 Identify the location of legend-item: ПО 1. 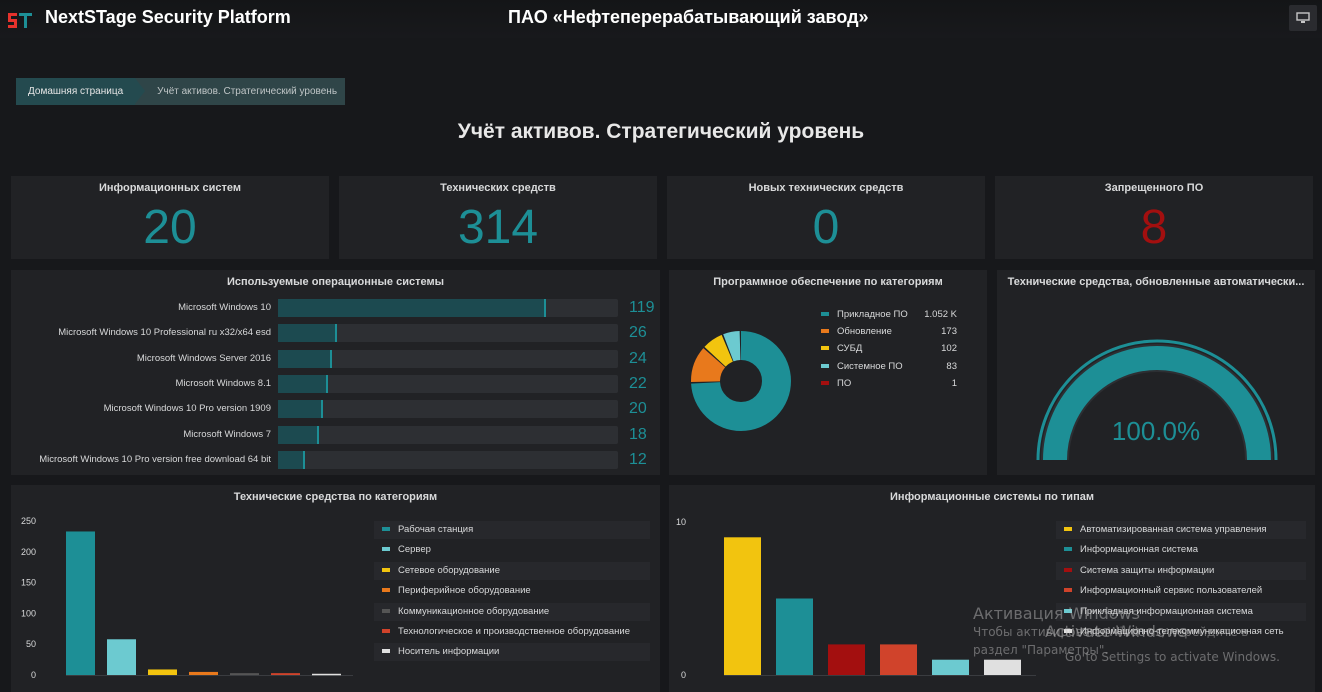
(888, 383).